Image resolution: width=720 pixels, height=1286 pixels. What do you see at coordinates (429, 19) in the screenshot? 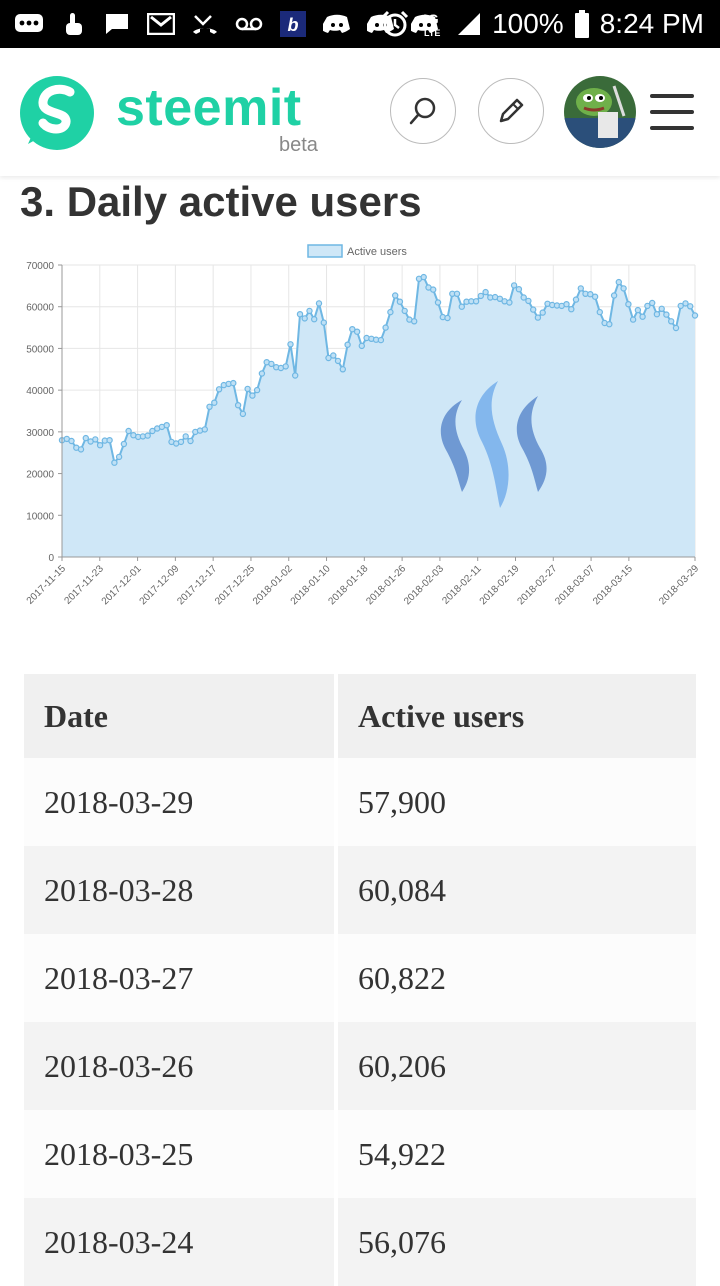
I see `svg-text: 4G` at bounding box center [429, 19].